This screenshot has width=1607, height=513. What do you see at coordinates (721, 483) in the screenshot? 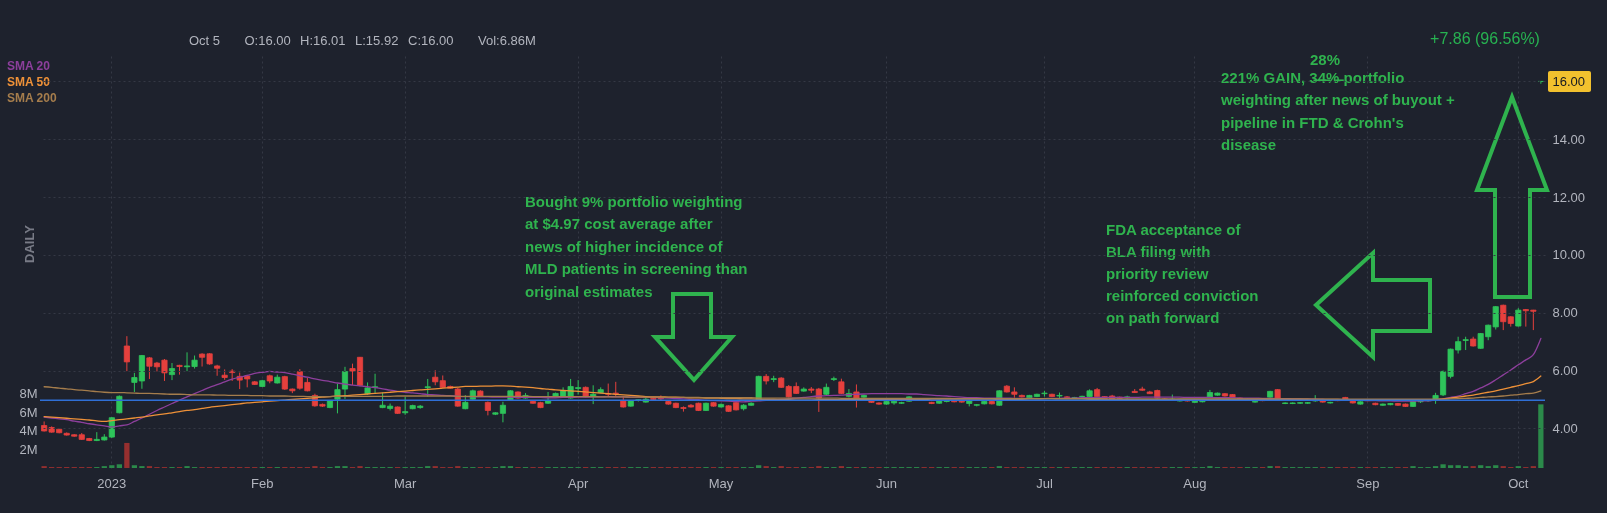
I see `x-tick-label: May` at bounding box center [721, 483].